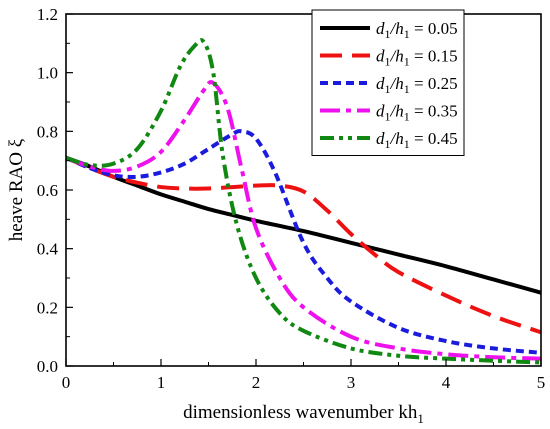 The width and height of the screenshot is (550, 429). Describe the element at coordinates (446, 382) in the screenshot. I see `x-tick-label: 4` at that location.